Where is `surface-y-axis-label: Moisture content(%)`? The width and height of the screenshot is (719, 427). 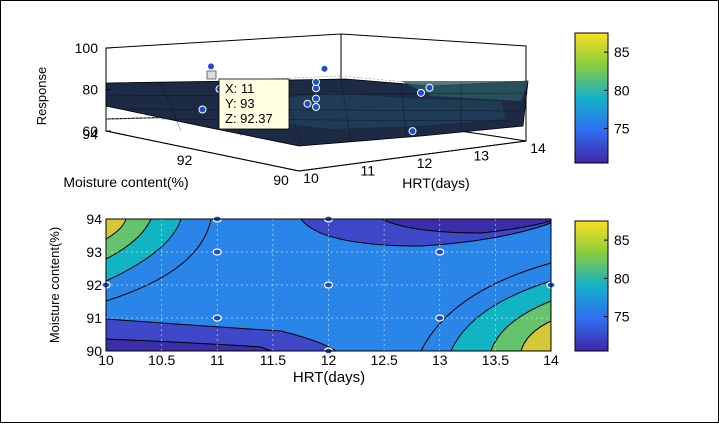 surface-y-axis-label: Moisture content(%) is located at coordinates (125, 182).